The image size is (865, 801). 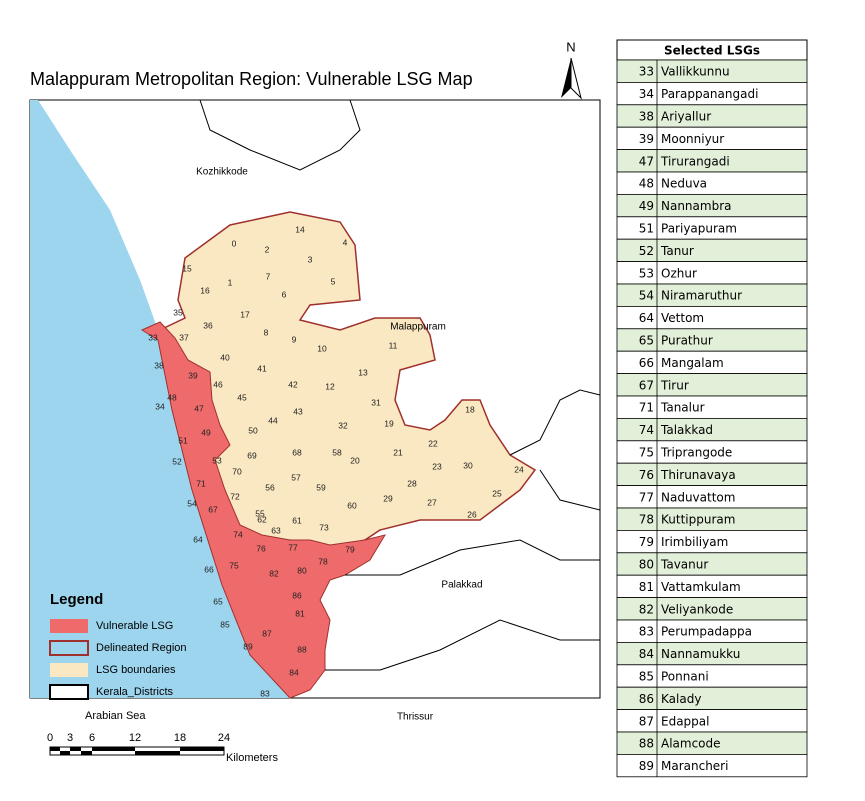 I want to click on lsg-number: 75, so click(x=646, y=453).